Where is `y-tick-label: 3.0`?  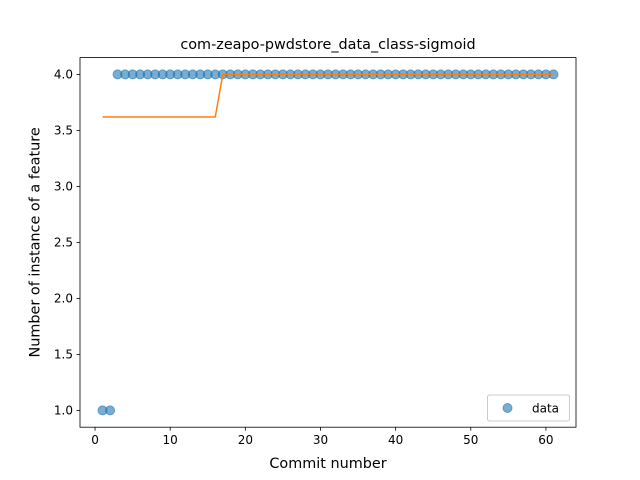 y-tick-label: 3.0 is located at coordinates (63, 187).